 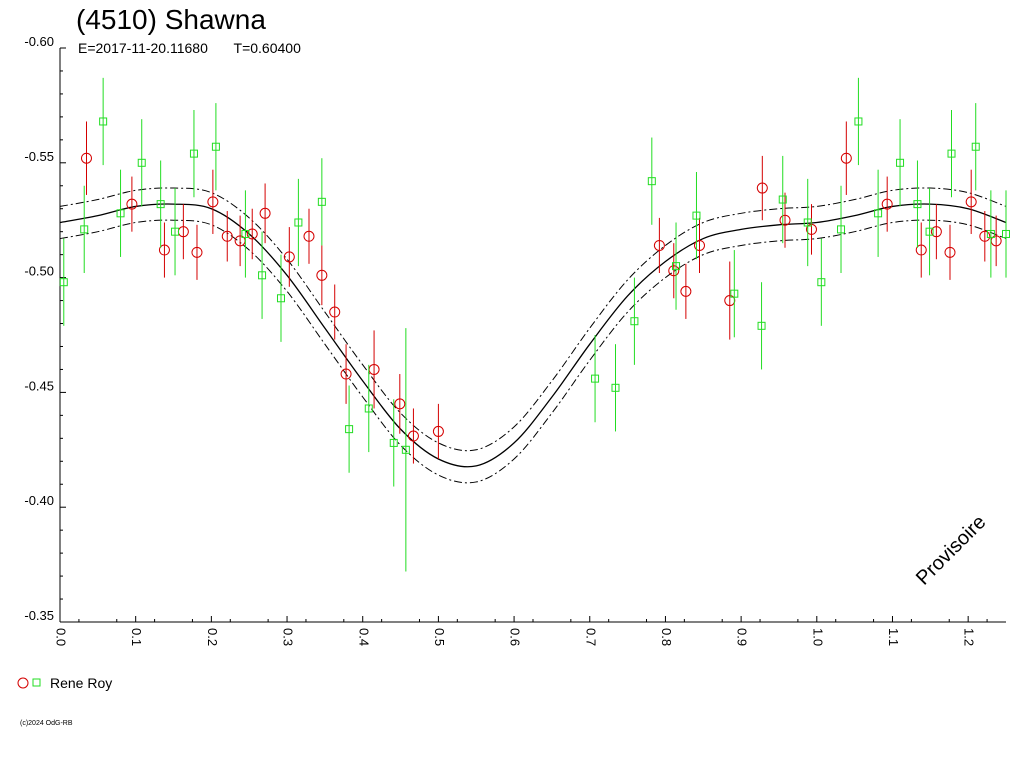 I want to click on x-tick-label: 0.8, so click(x=666, y=637).